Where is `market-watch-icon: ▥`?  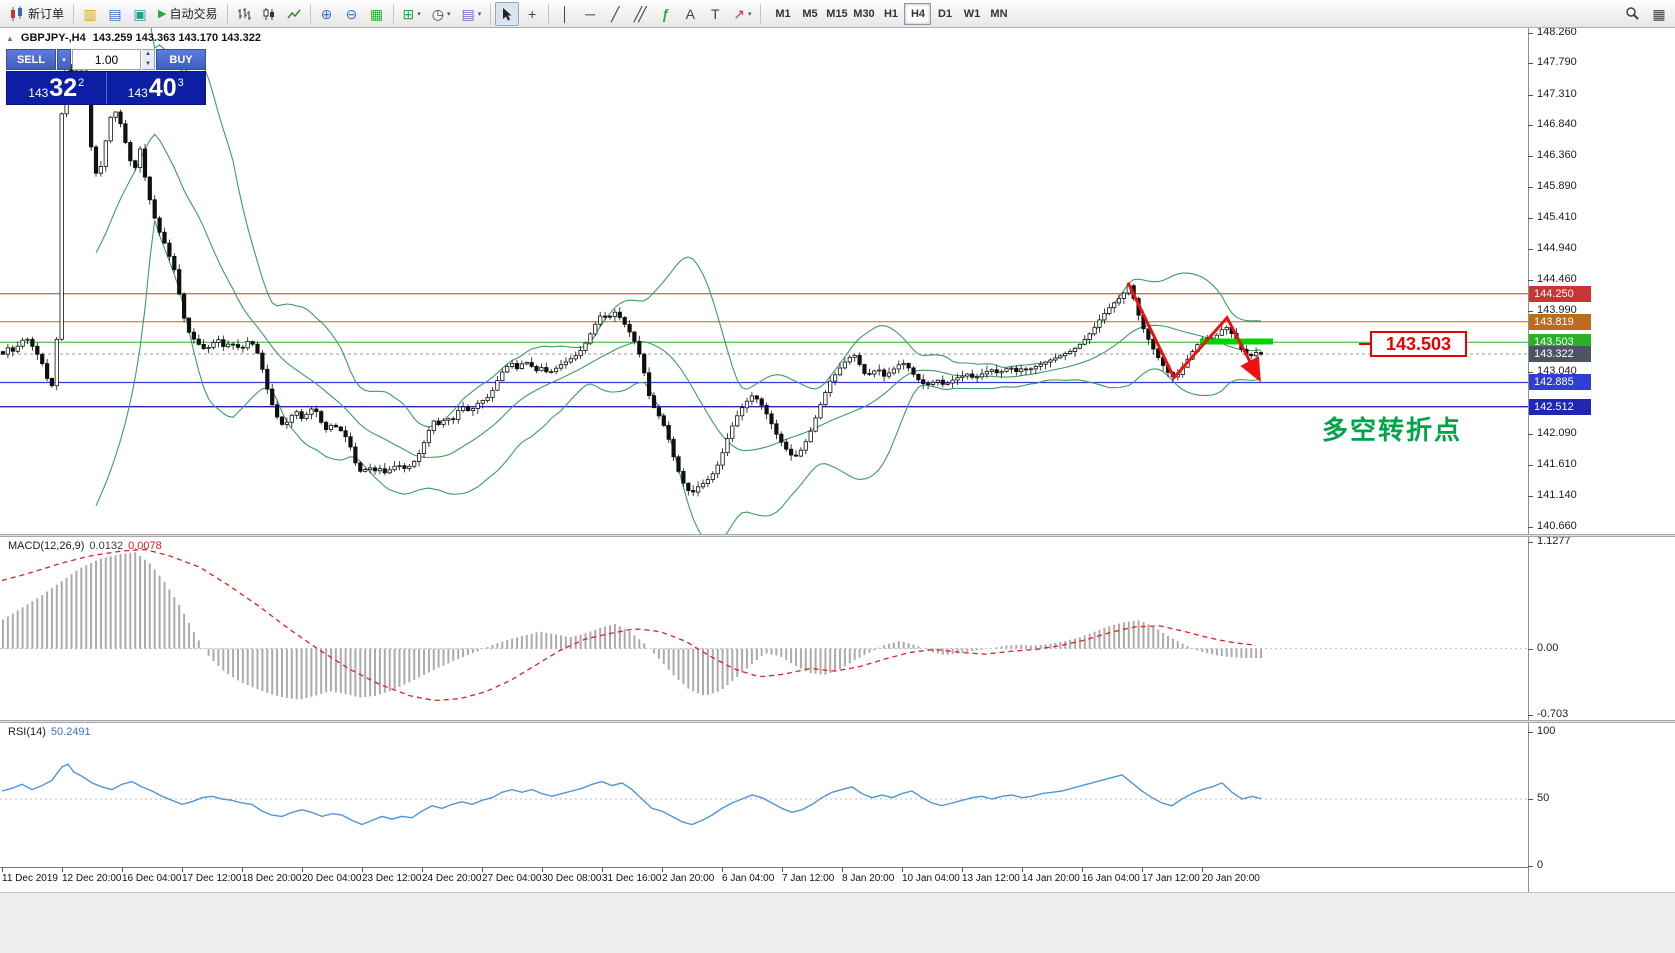
market-watch-icon: ▥ is located at coordinates (90, 13).